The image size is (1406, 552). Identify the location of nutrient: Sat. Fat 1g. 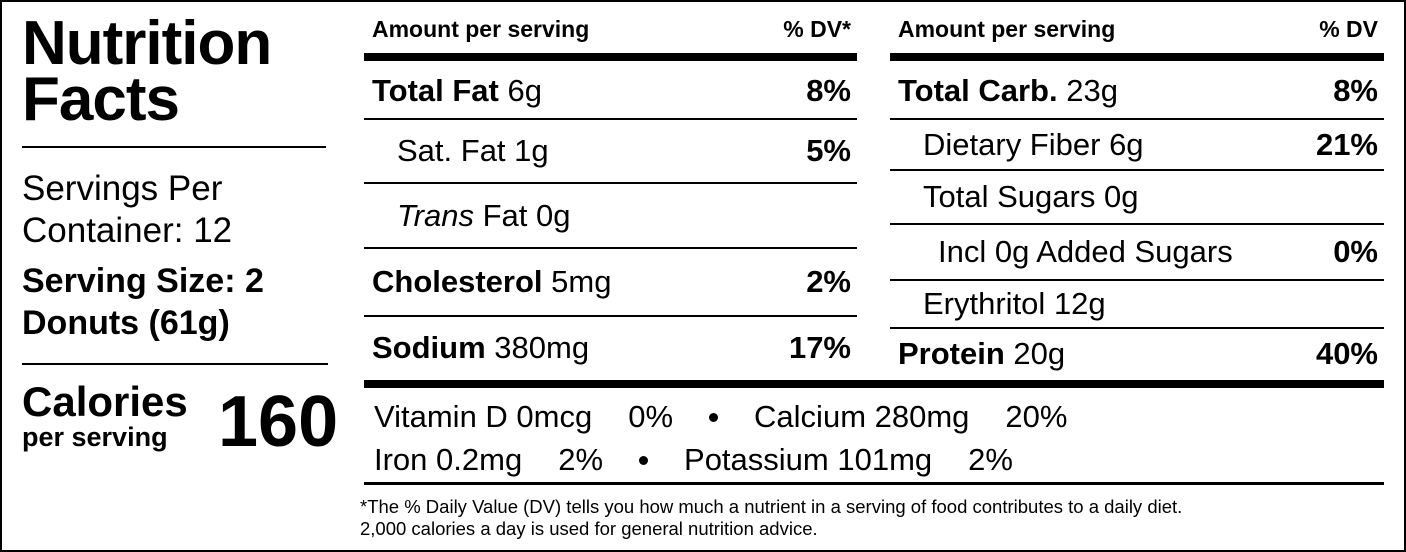
(601, 151).